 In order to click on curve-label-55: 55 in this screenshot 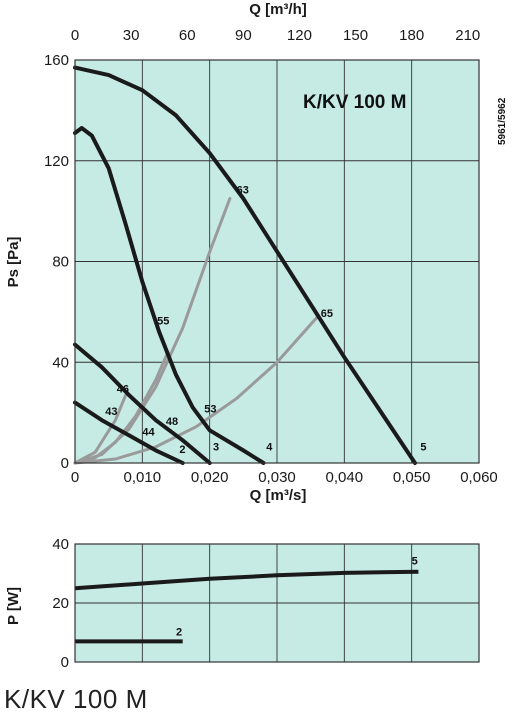, I will do `click(163, 321)`.